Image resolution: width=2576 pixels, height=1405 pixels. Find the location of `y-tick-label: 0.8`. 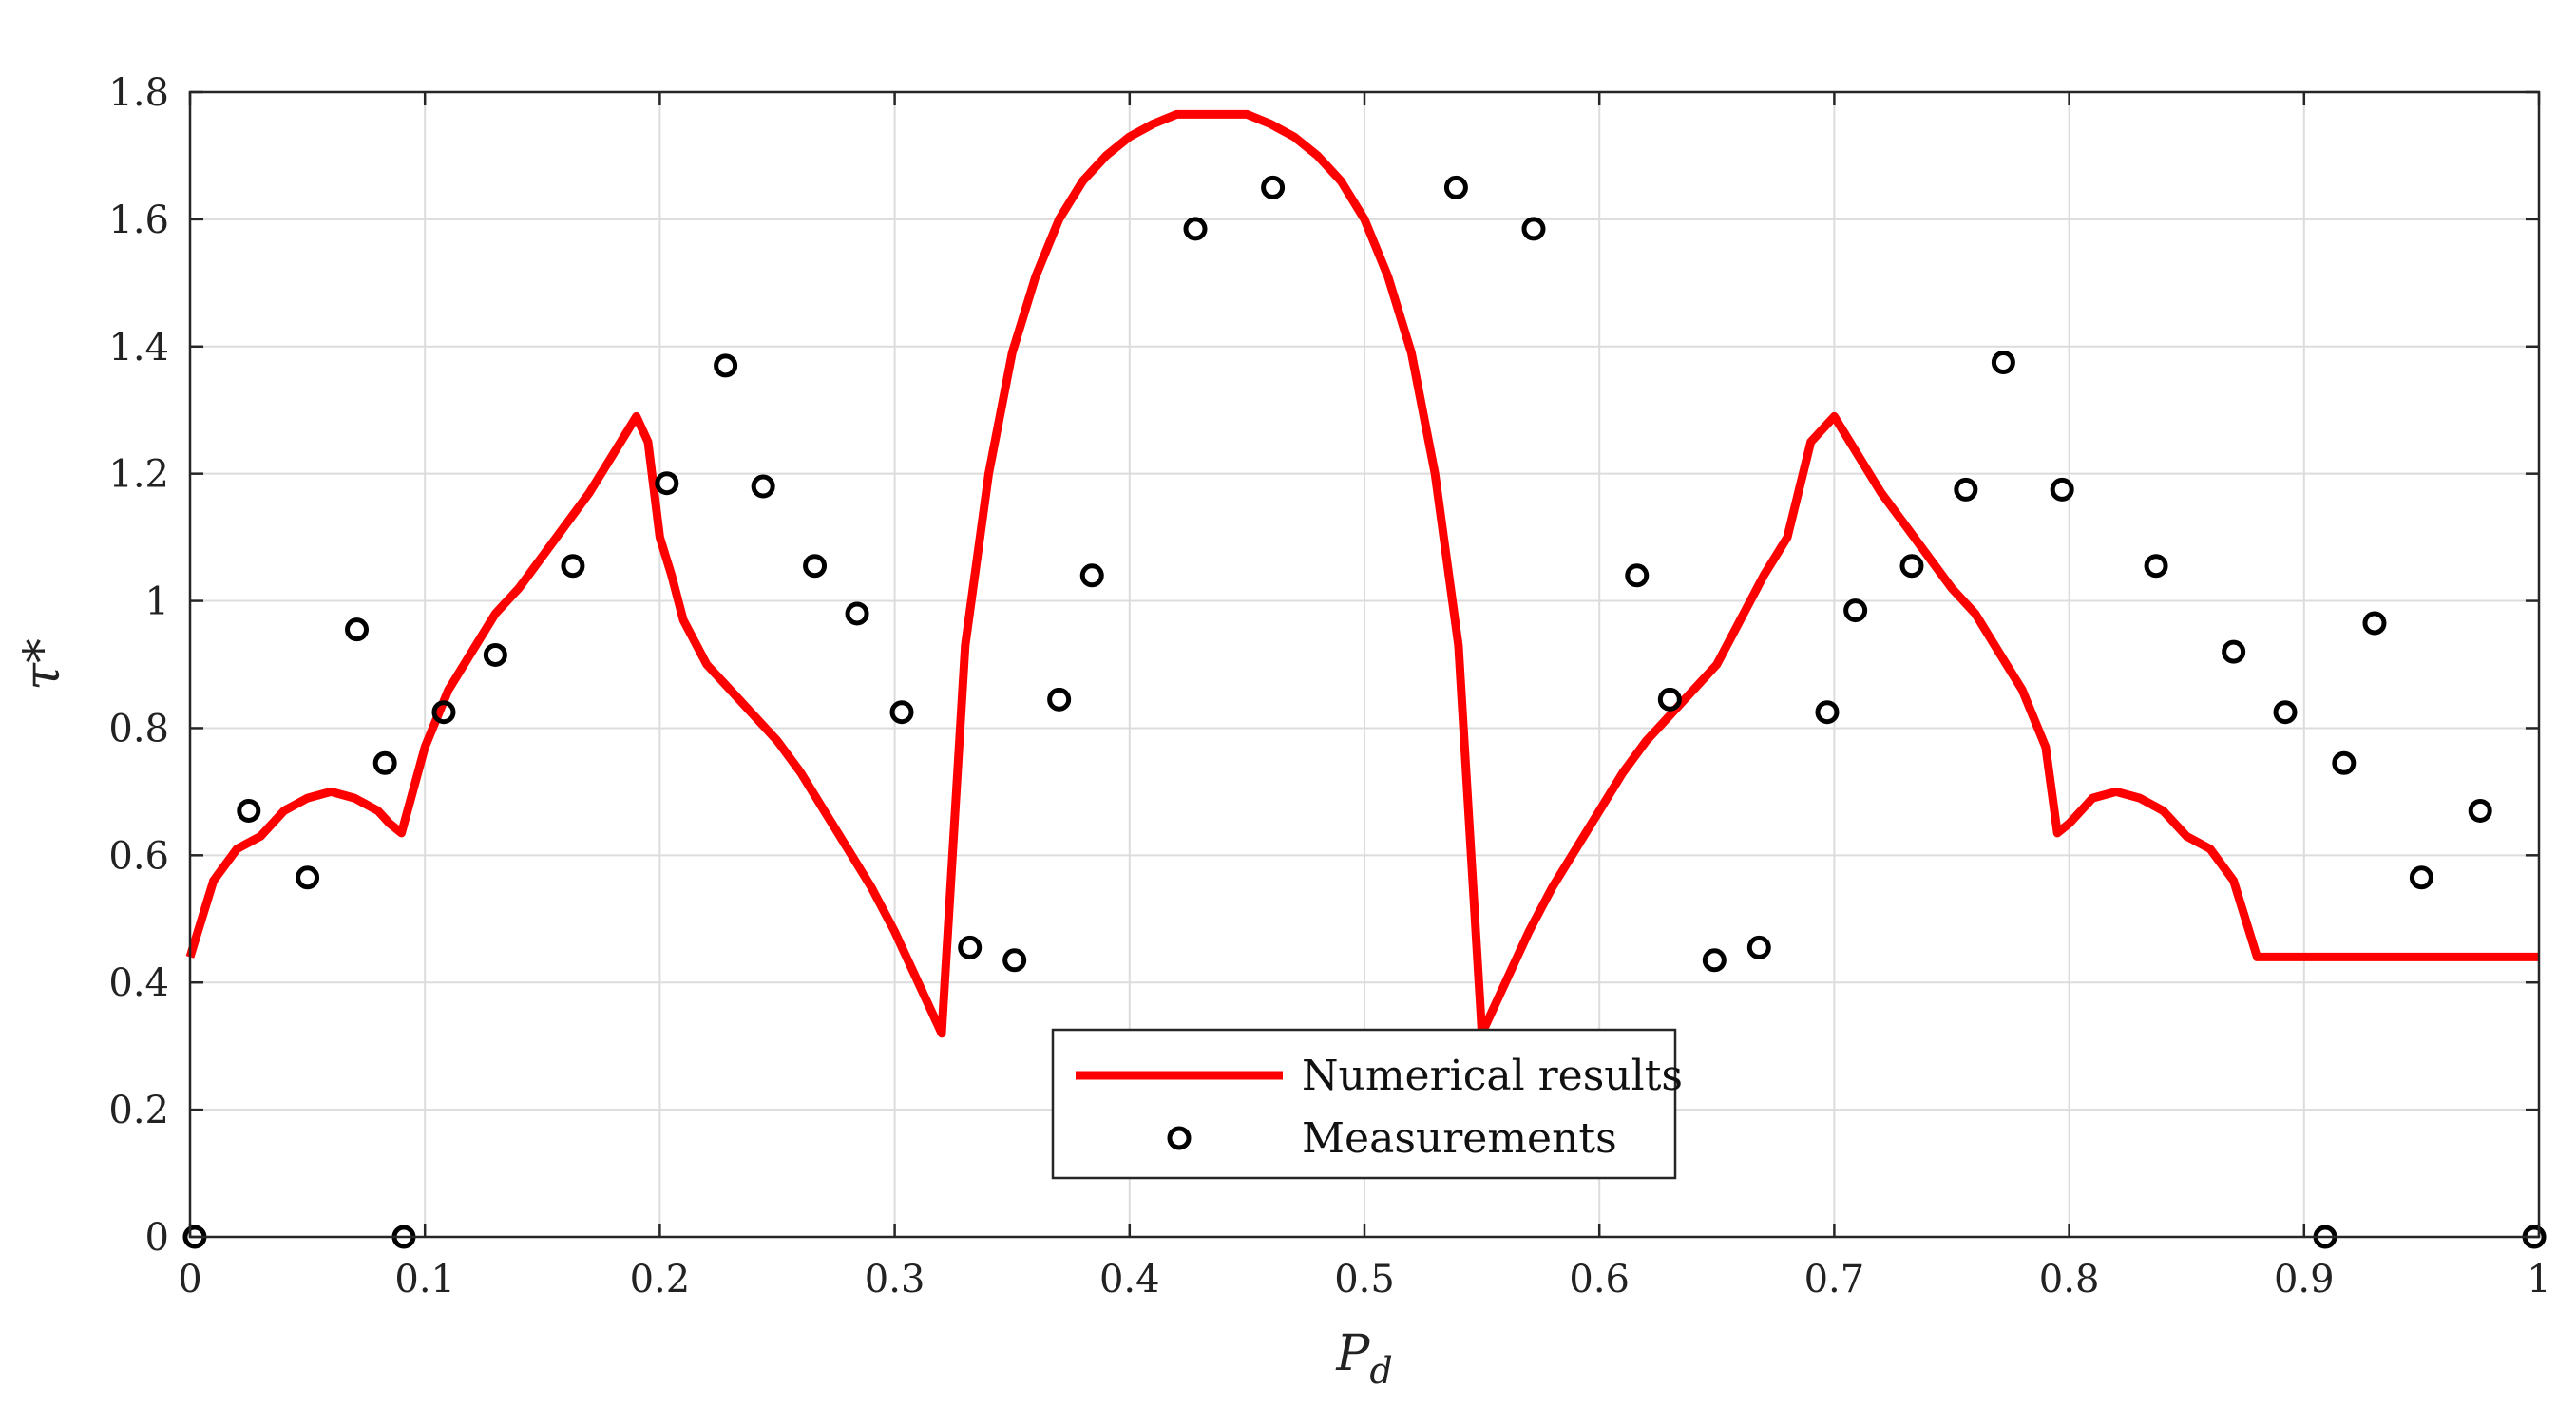

y-tick-label: 0.8 is located at coordinates (138, 729).